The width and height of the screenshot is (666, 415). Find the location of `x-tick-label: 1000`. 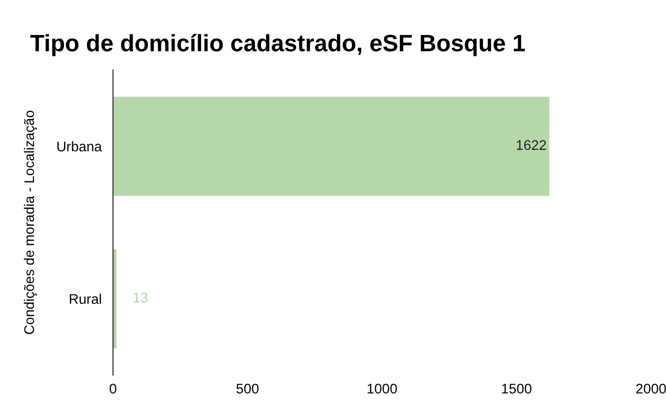

x-tick-label: 1000 is located at coordinates (382, 389).